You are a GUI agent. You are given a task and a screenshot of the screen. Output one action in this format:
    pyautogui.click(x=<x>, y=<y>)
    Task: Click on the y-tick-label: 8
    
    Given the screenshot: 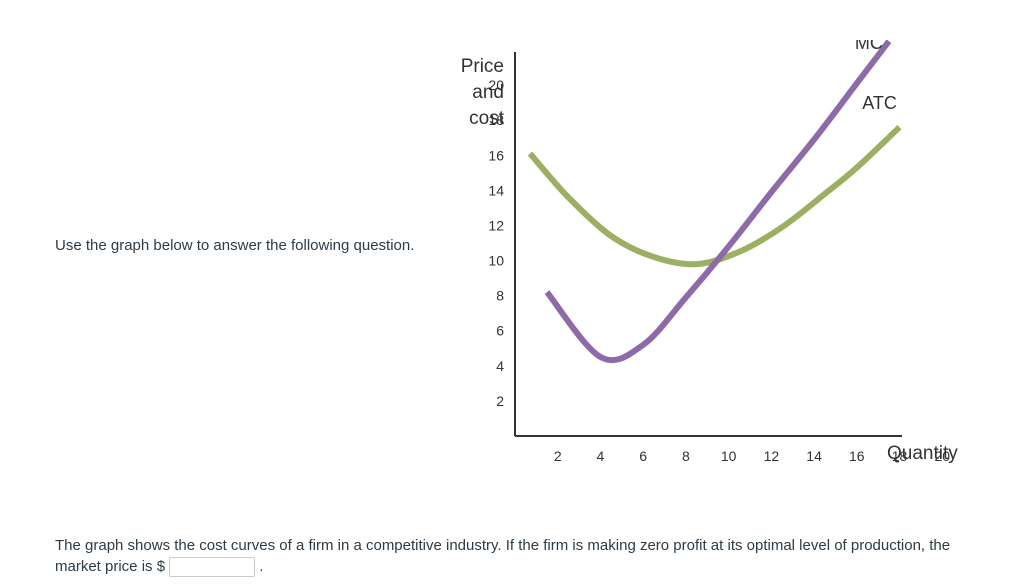 What is the action you would take?
    pyautogui.click(x=500, y=296)
    